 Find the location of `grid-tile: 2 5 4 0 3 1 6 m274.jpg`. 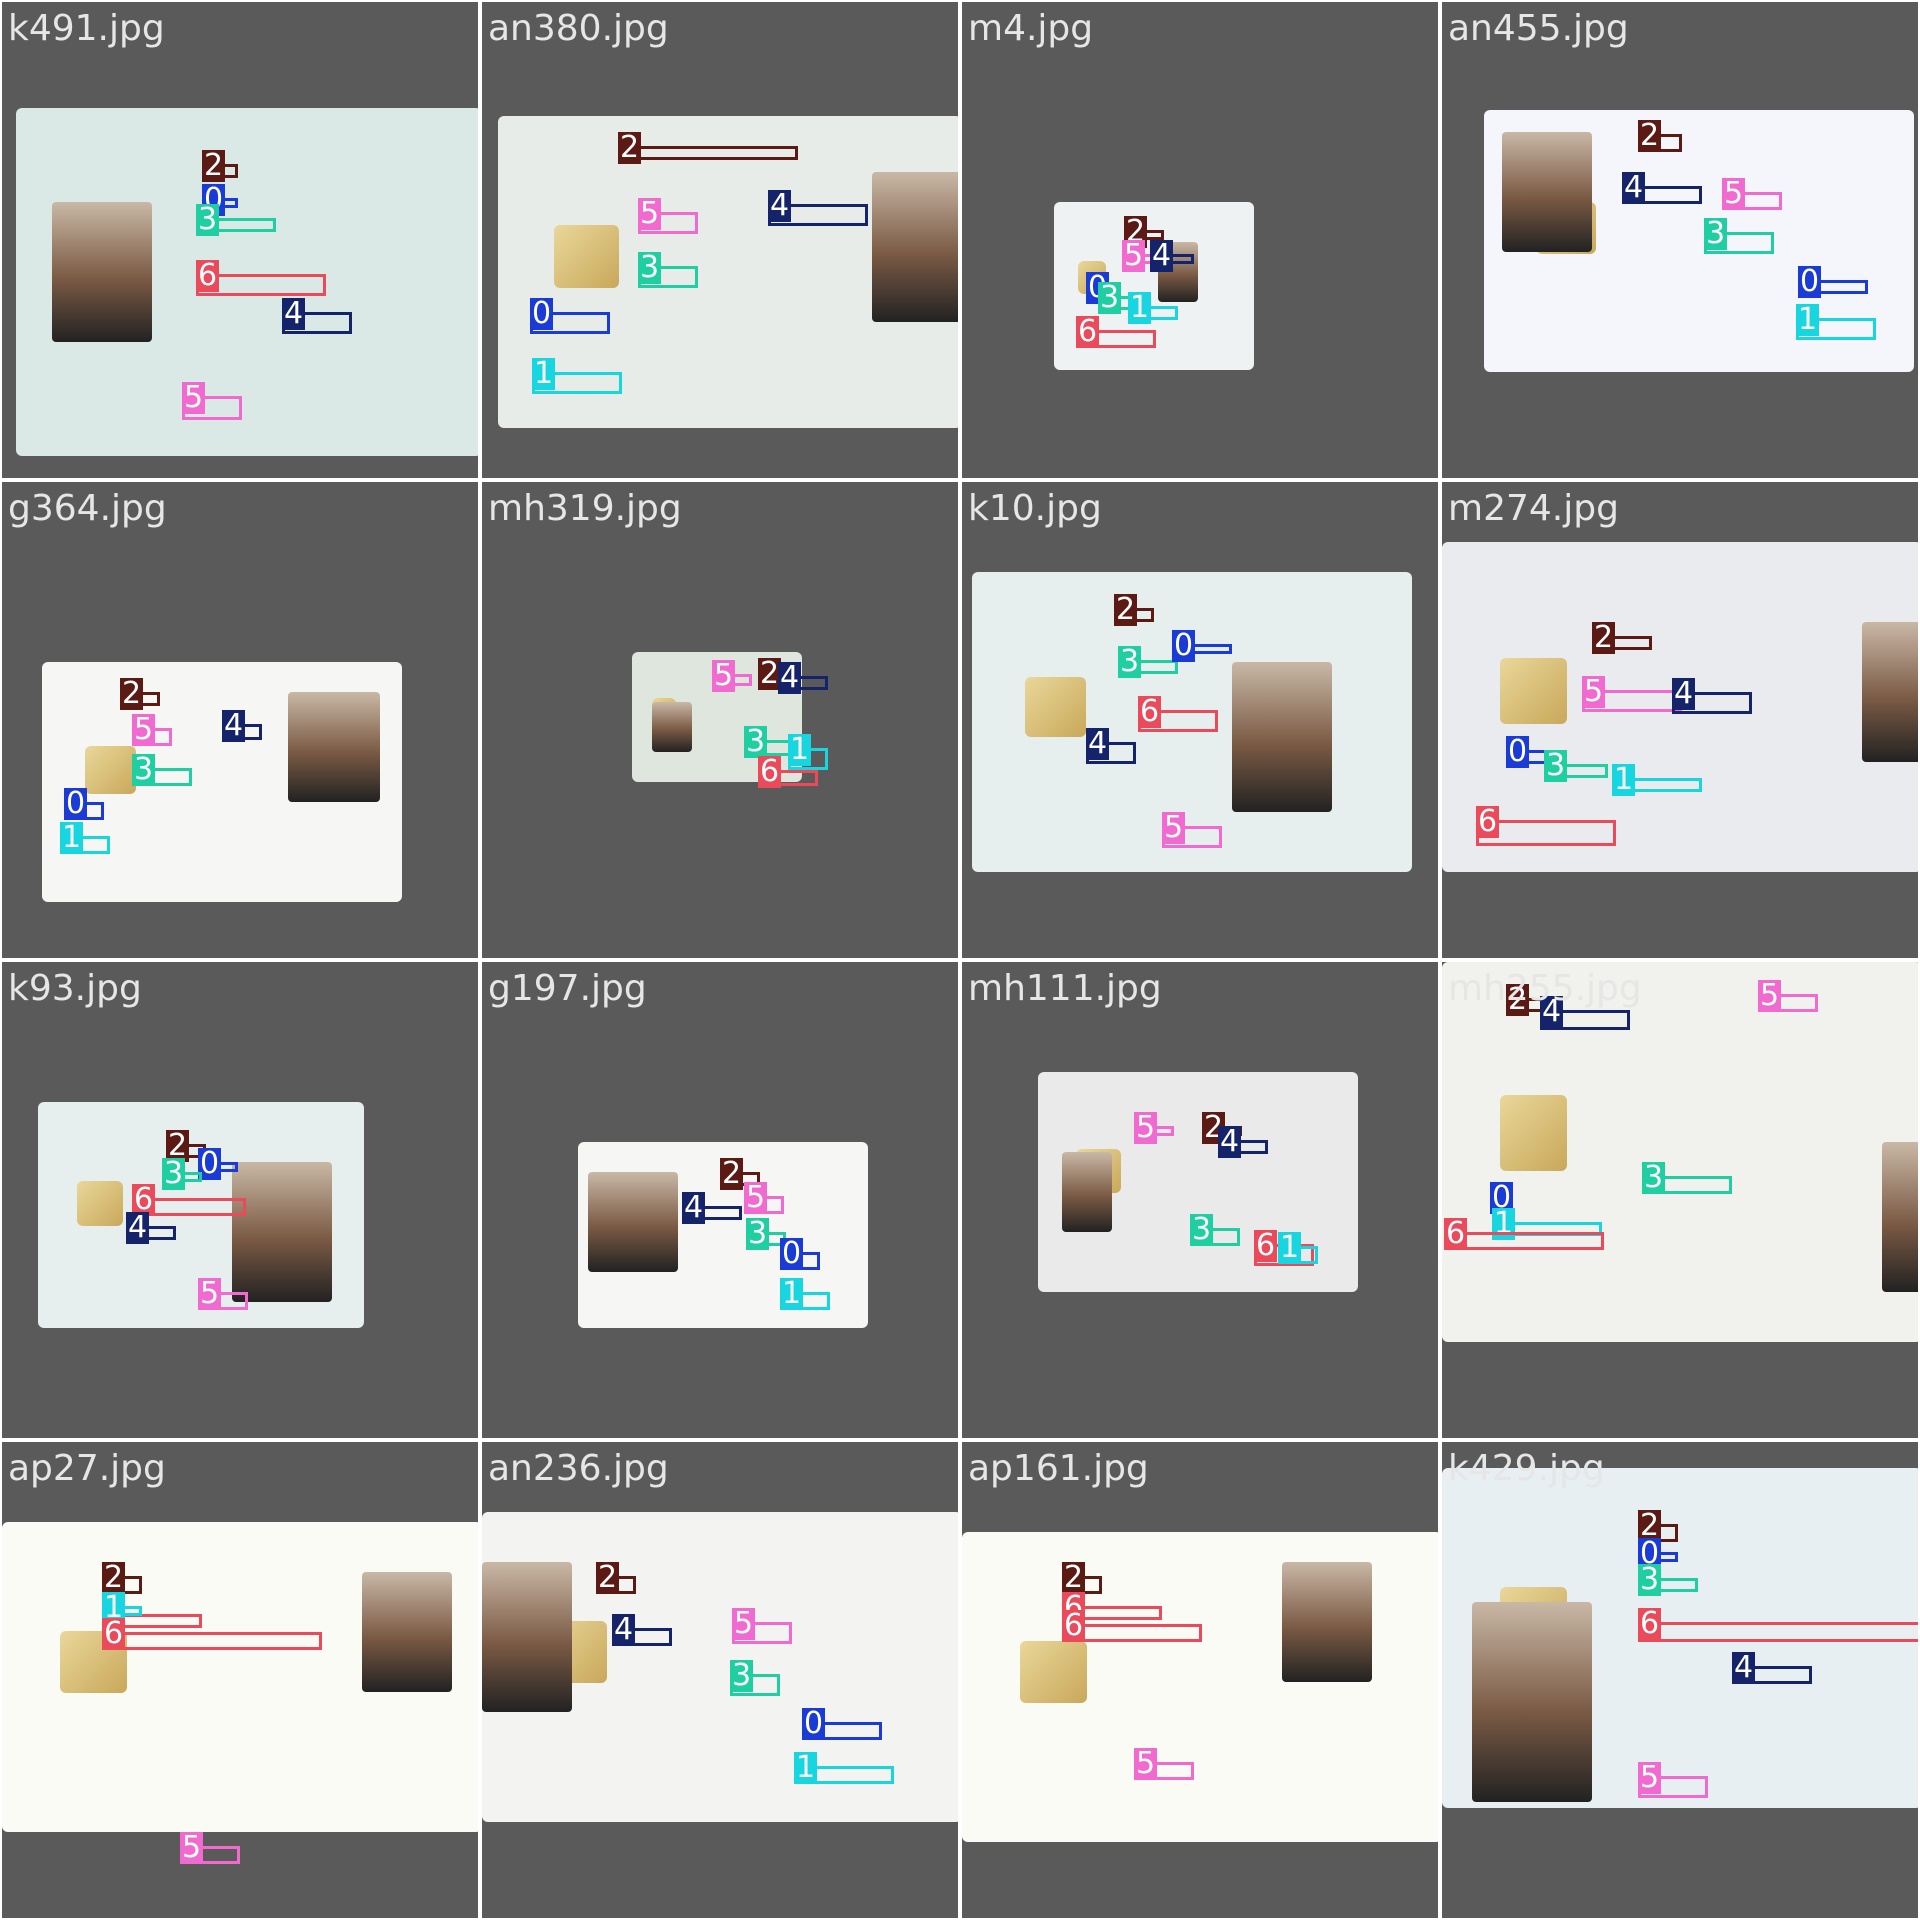

grid-tile: 2 5 4 0 3 1 6 m274.jpg is located at coordinates (1680, 720).